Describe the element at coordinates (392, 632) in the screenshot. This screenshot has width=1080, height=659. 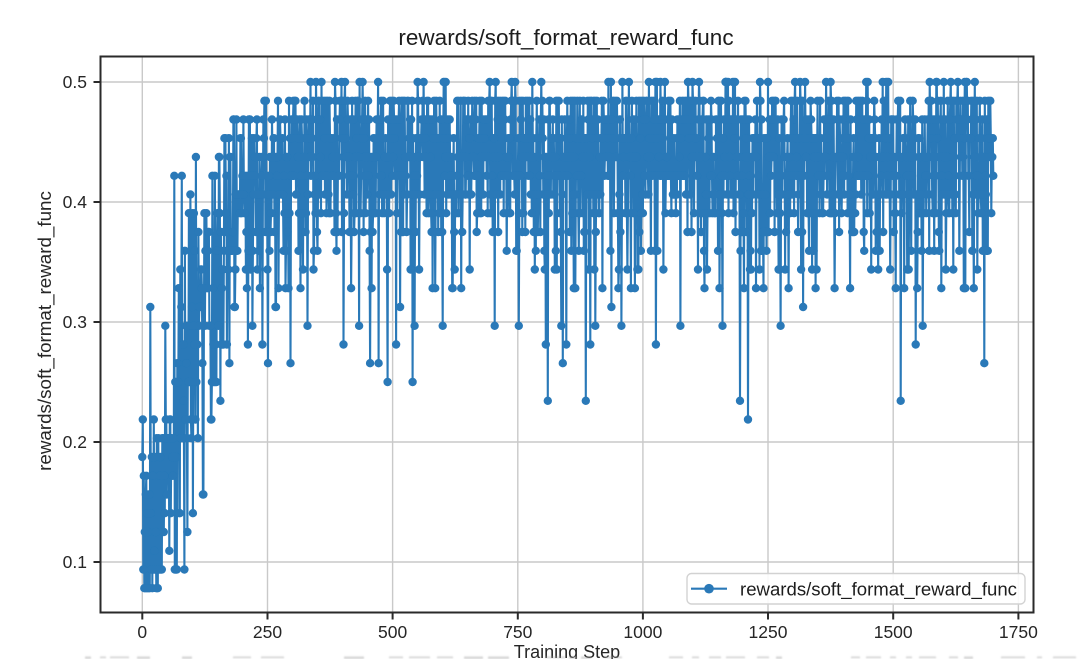
I see `svg-text: 500` at that location.